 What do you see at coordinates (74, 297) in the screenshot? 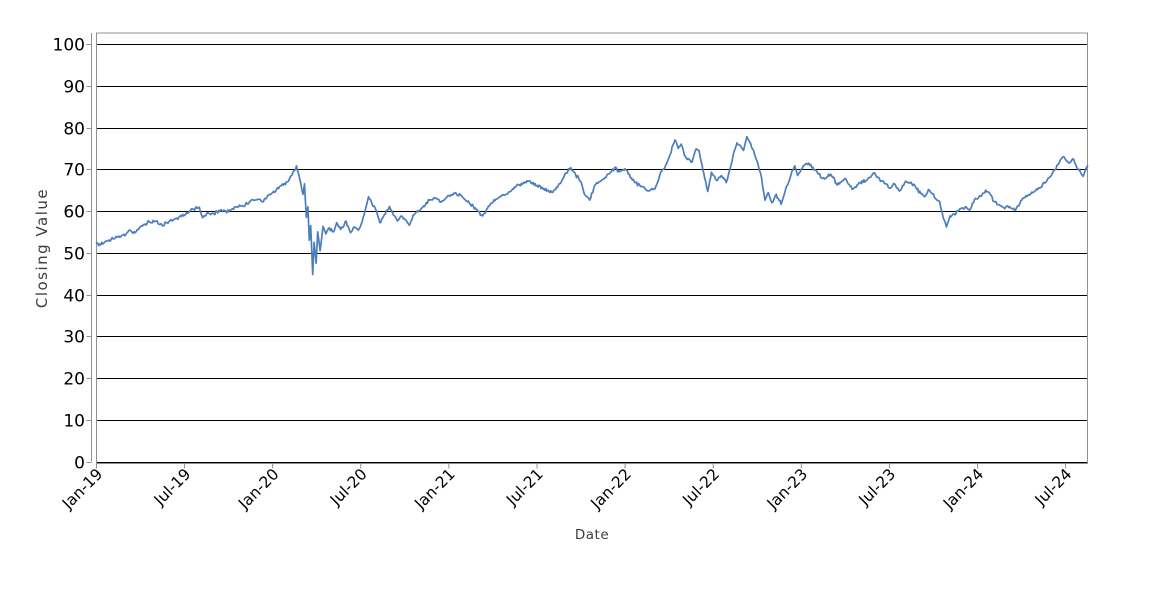
I see `y-tick-label: 40` at bounding box center [74, 297].